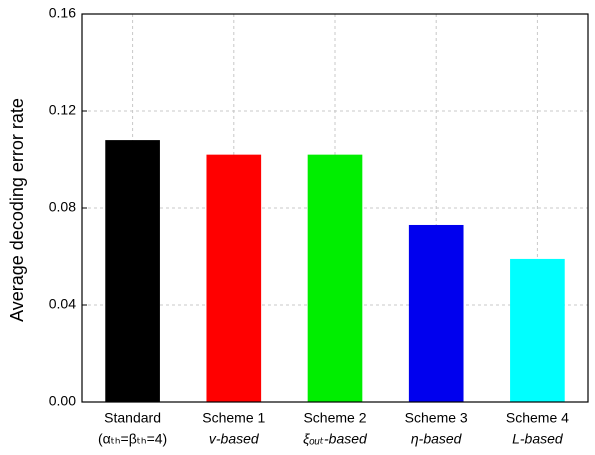 This screenshot has height=455, width=595. Describe the element at coordinates (17, 210) in the screenshot. I see `y-axis-label: Average decoding error rate` at that location.